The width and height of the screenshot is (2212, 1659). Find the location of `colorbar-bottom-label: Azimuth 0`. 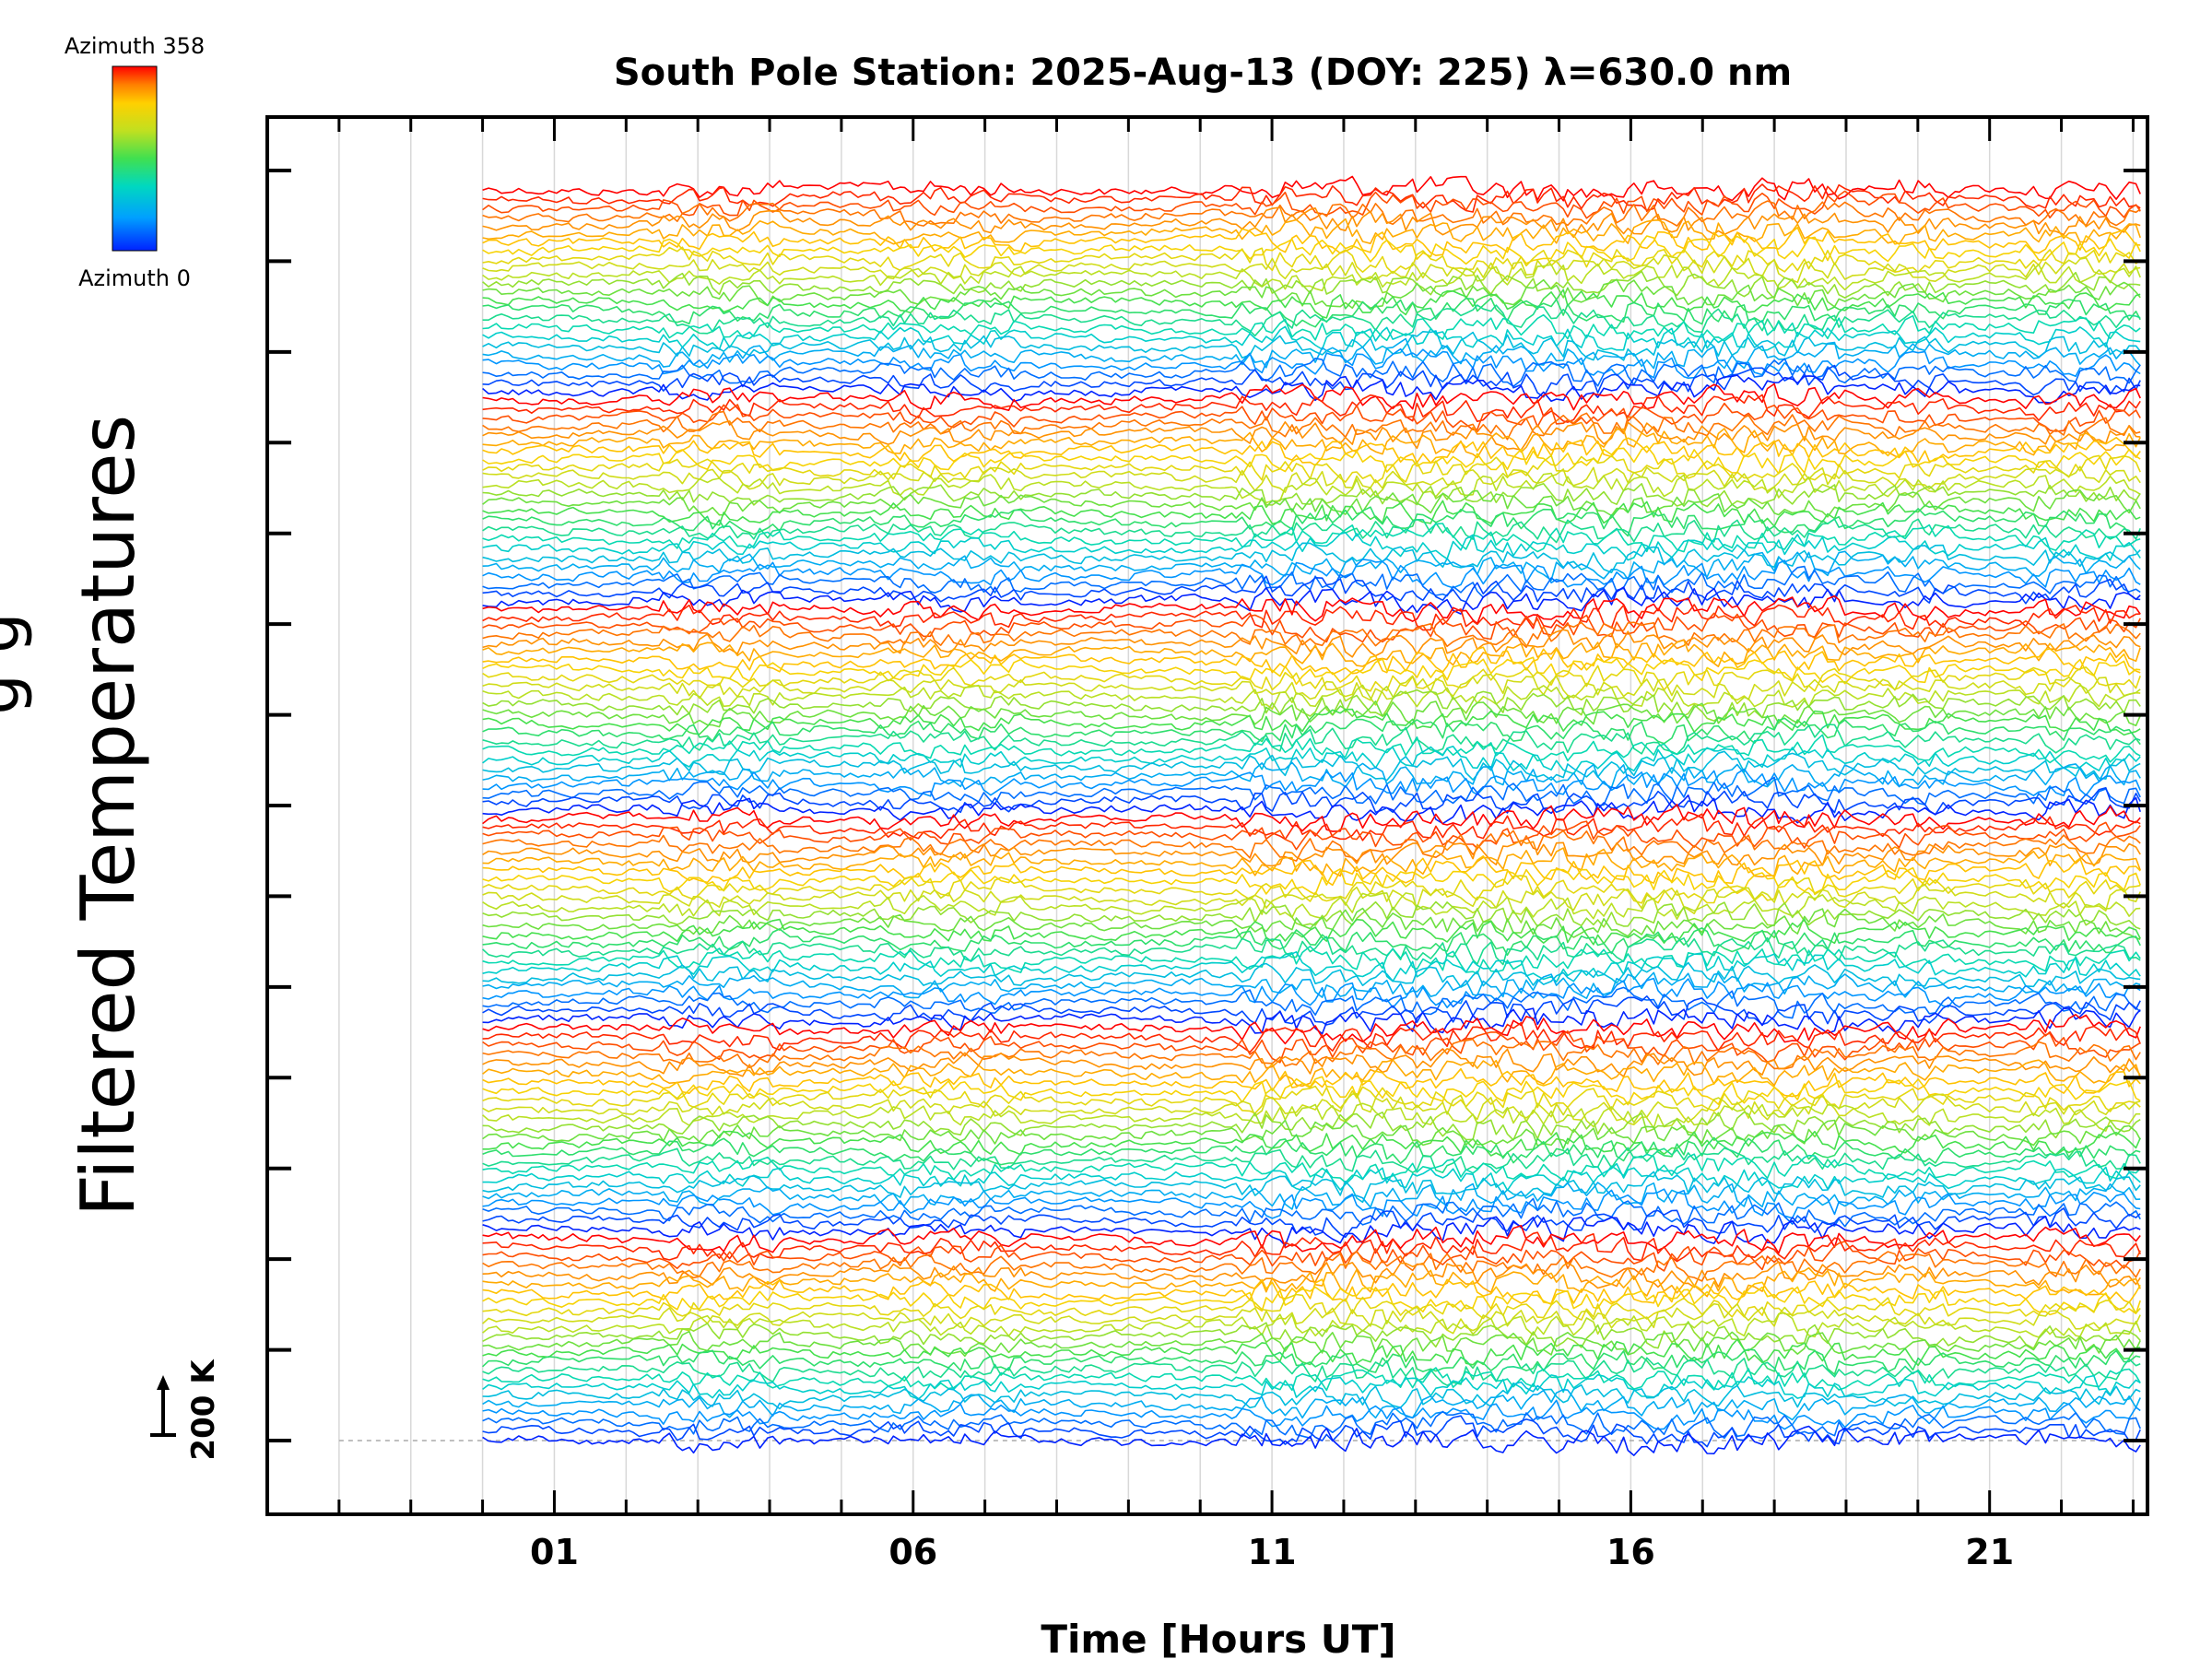

colorbar-bottom-label: Azimuth 0 is located at coordinates (134, 278).